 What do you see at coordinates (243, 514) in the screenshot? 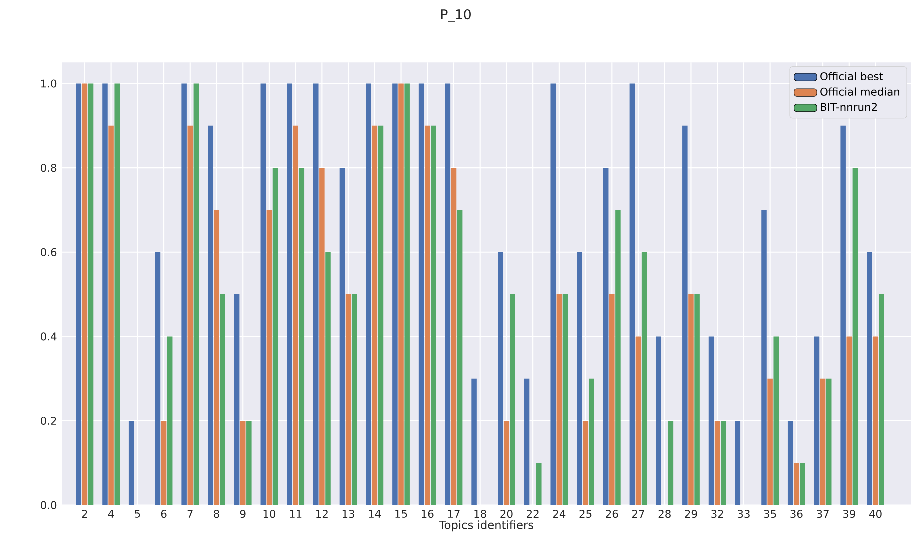
I see `x-tick-label: 9` at bounding box center [243, 514].